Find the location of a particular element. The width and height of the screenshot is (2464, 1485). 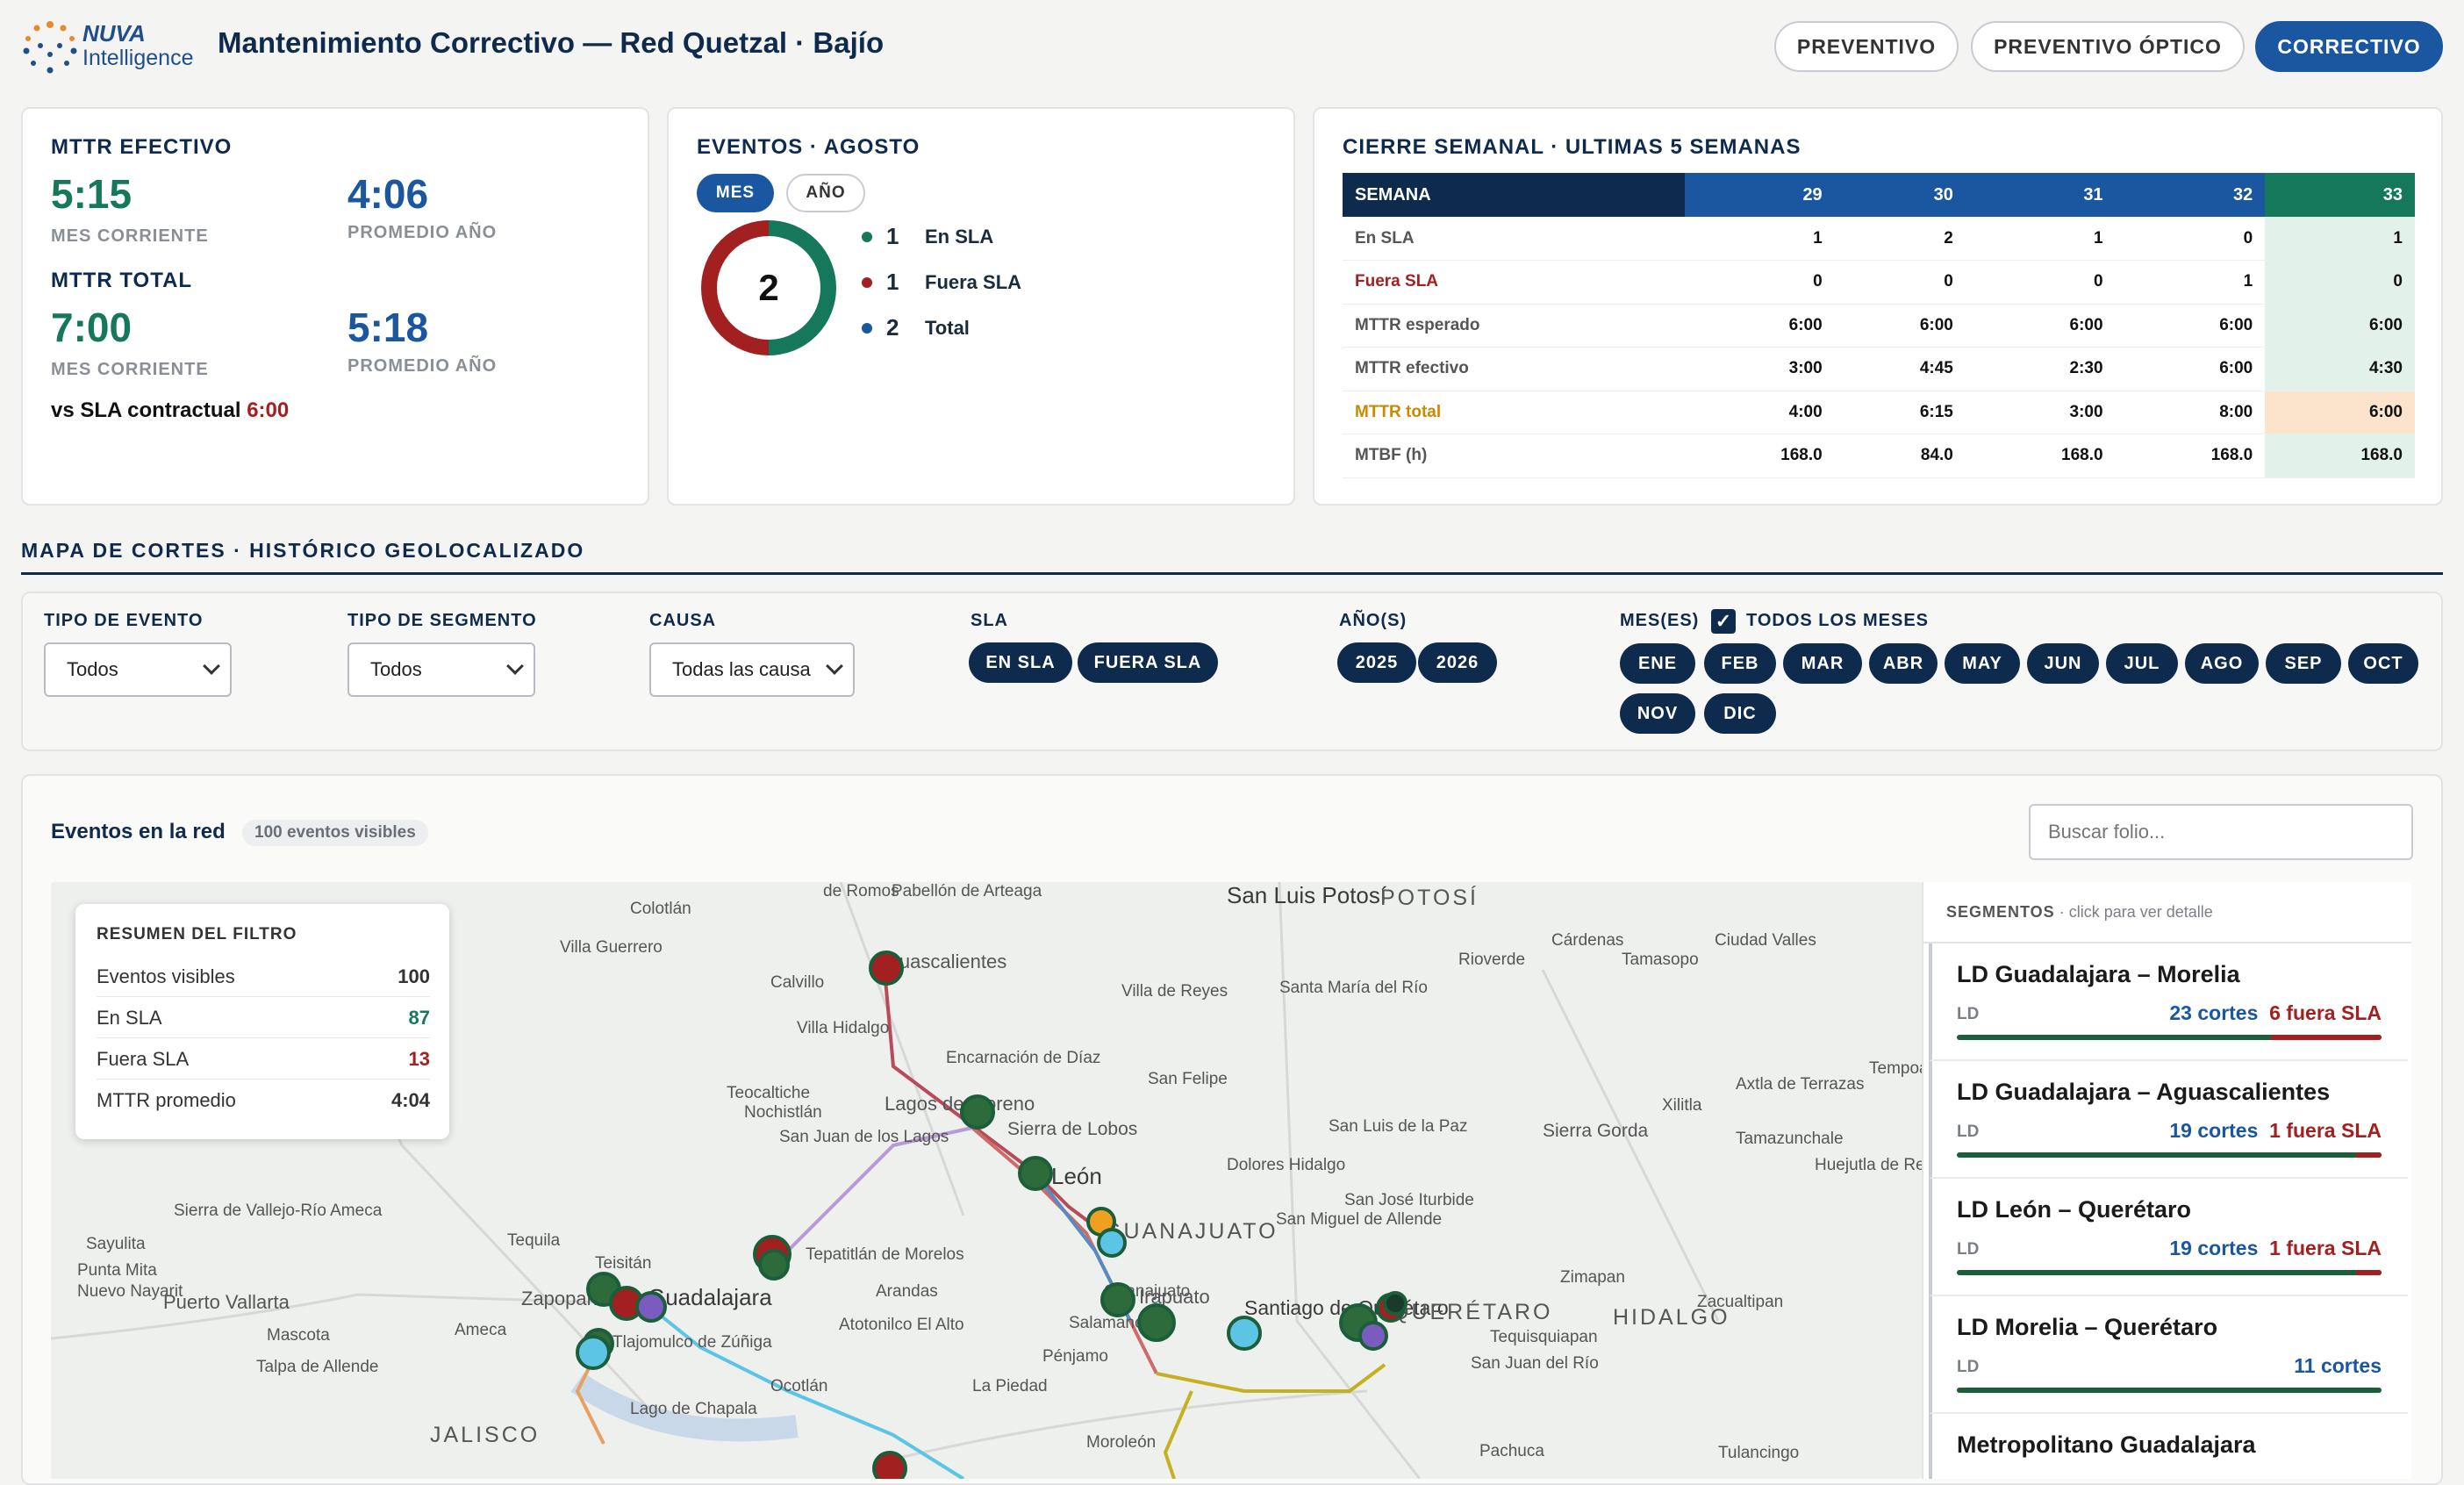

table-header: 32 is located at coordinates (2190, 195).